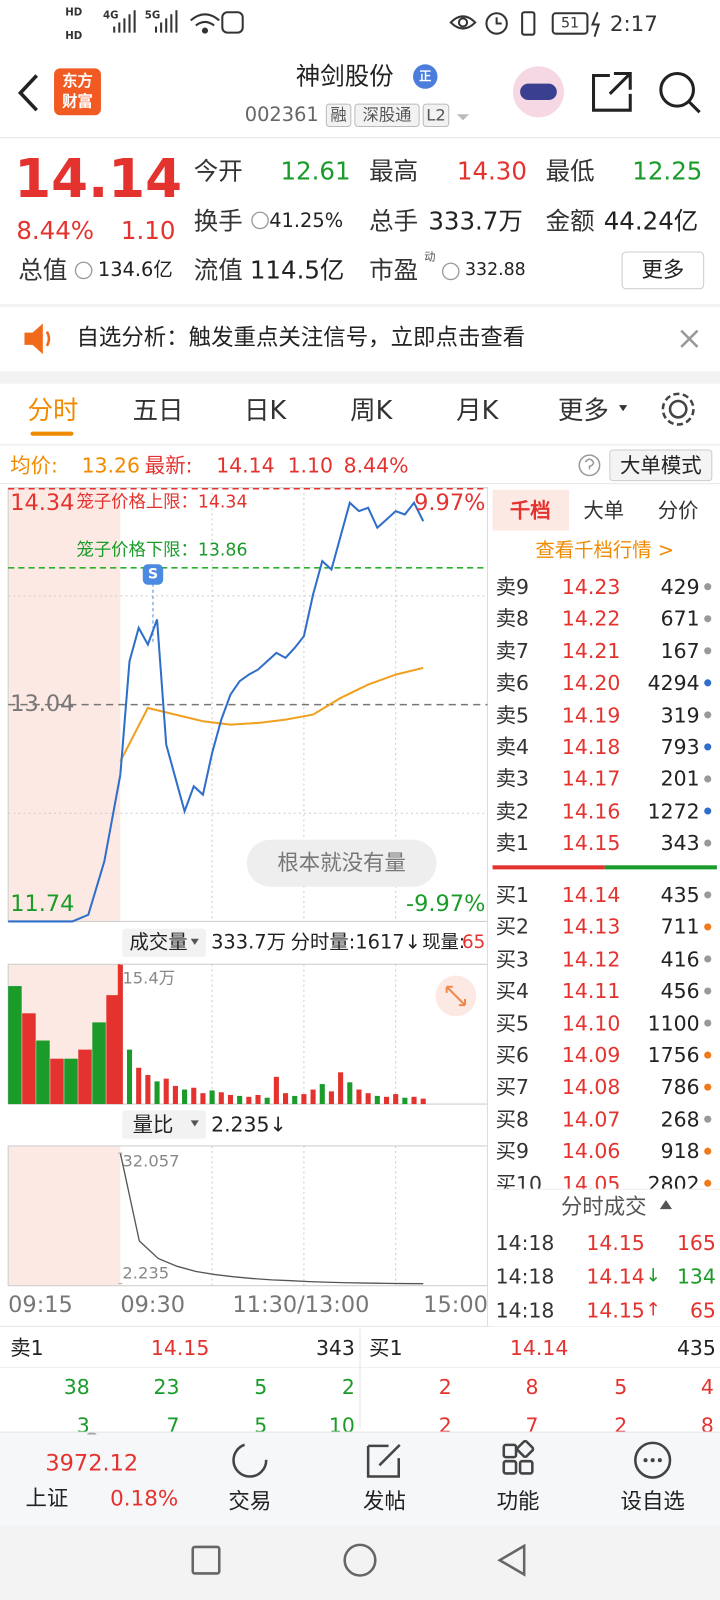 The height and width of the screenshot is (1600, 720). I want to click on l1-price: 14.15, so click(180, 1348).